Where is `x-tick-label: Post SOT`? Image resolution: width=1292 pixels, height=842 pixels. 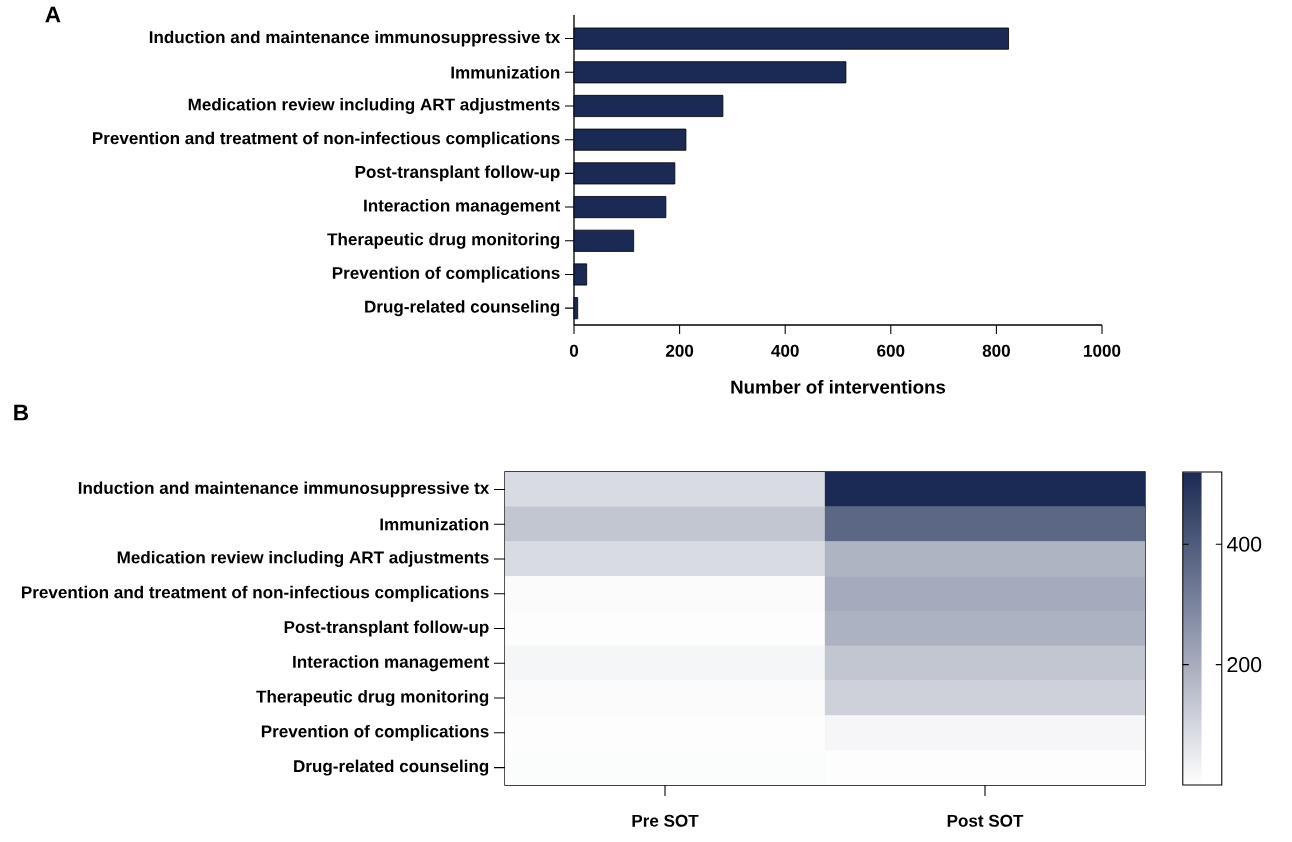 x-tick-label: Post SOT is located at coordinates (985, 820).